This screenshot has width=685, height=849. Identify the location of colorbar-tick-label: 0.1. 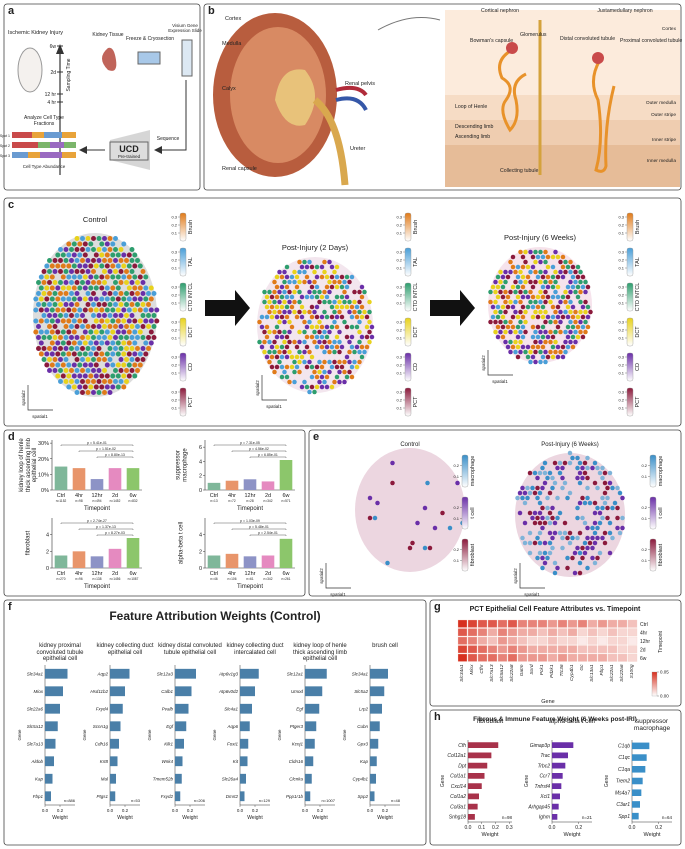
(399, 408).